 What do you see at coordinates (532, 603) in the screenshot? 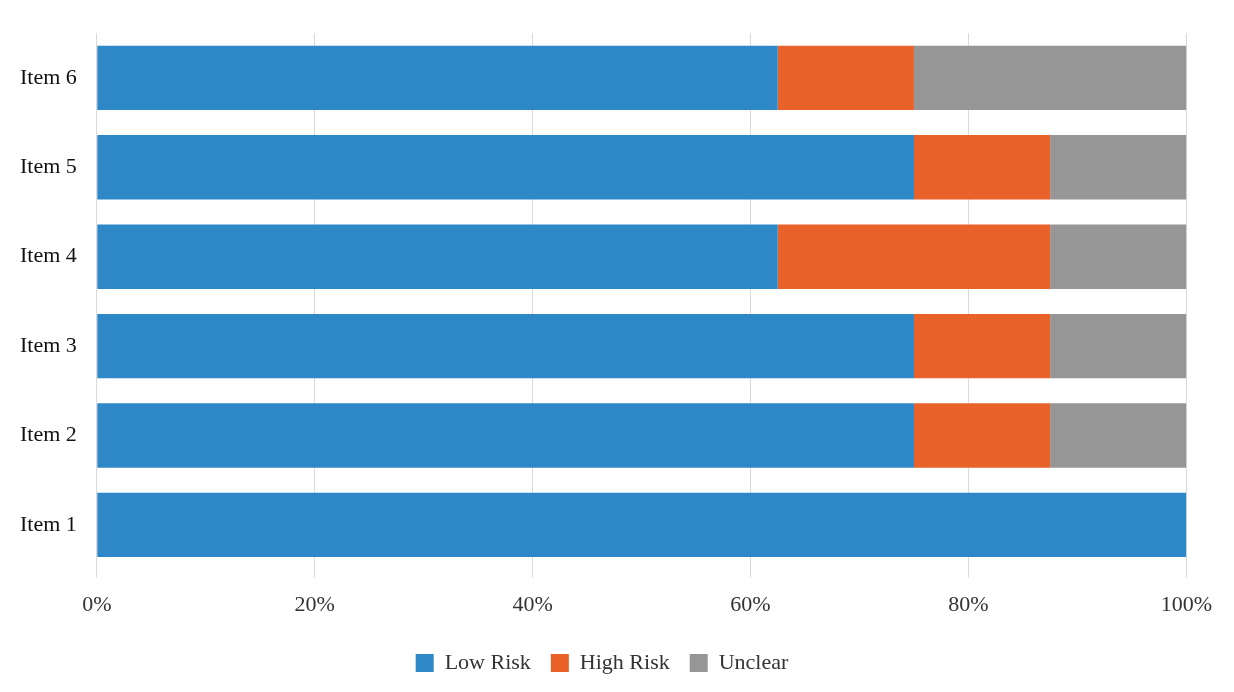
I see `x-tick-label: 40%` at bounding box center [532, 603].